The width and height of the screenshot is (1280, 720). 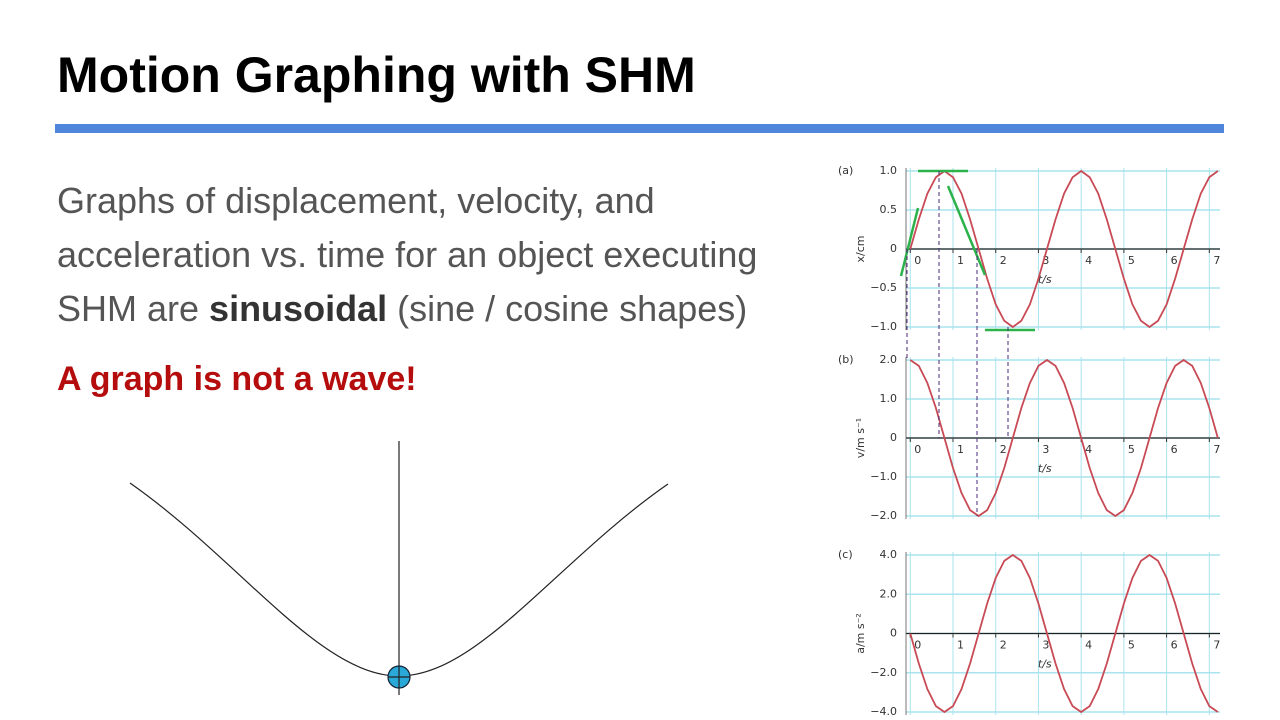 What do you see at coordinates (846, 359) in the screenshot?
I see `panel-label: (b)` at bounding box center [846, 359].